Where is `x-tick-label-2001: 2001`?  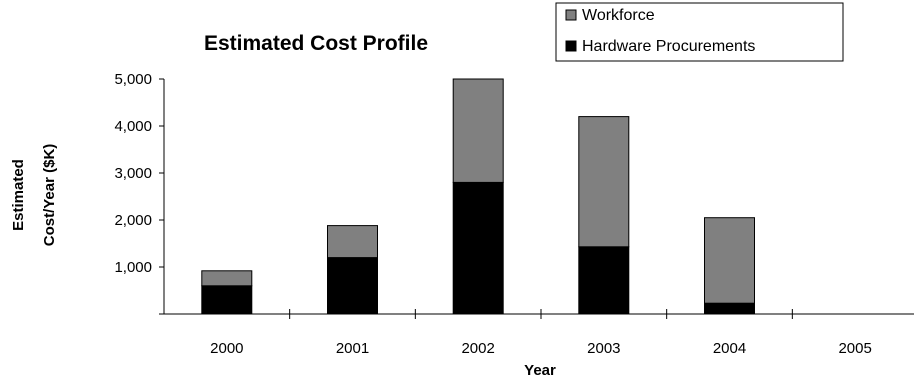
x-tick-label-2001: 2001 is located at coordinates (352, 348).